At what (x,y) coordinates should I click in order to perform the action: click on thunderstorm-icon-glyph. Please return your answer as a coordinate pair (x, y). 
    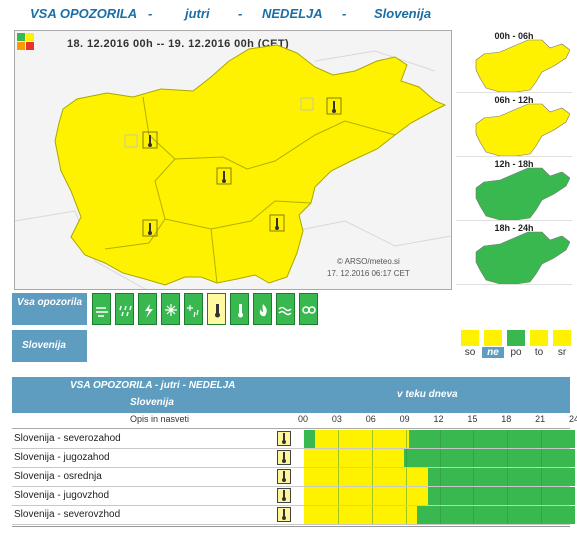
    Looking at the image, I should click on (149, 311).